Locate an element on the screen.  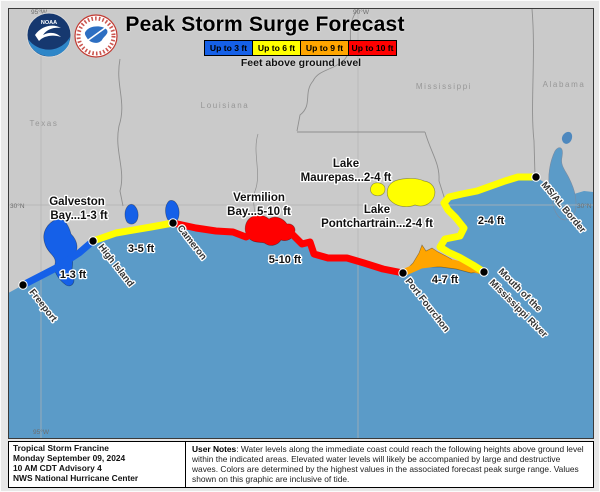
lake-pontchartrain-fill is located at coordinates (411, 193).